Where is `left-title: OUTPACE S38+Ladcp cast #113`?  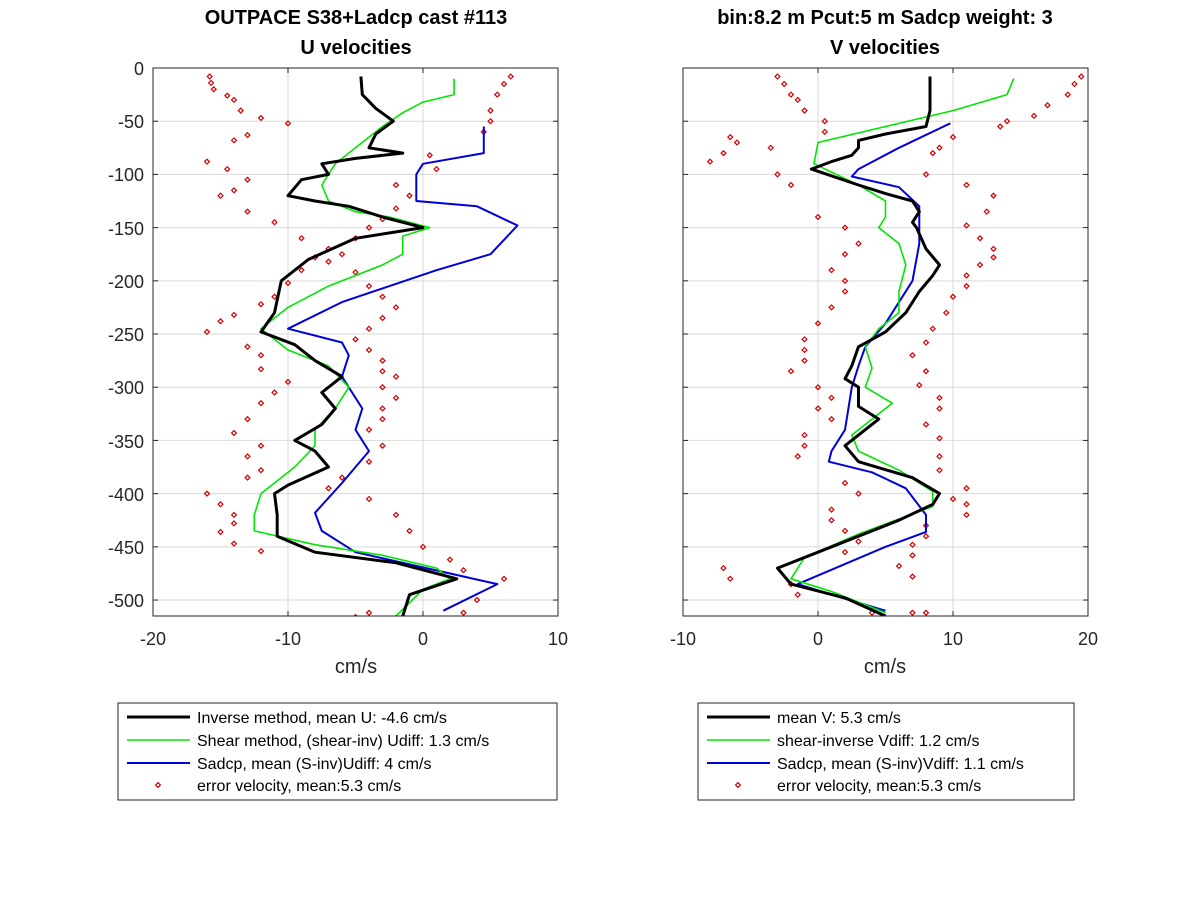 left-title: OUTPACE S38+Ladcp cast #113 is located at coordinates (356, 18).